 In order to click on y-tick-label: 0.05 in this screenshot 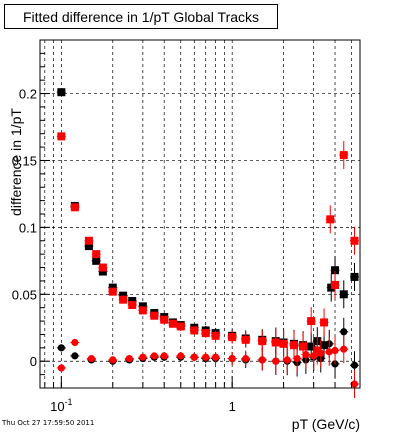, I will do `click(24, 294)`.